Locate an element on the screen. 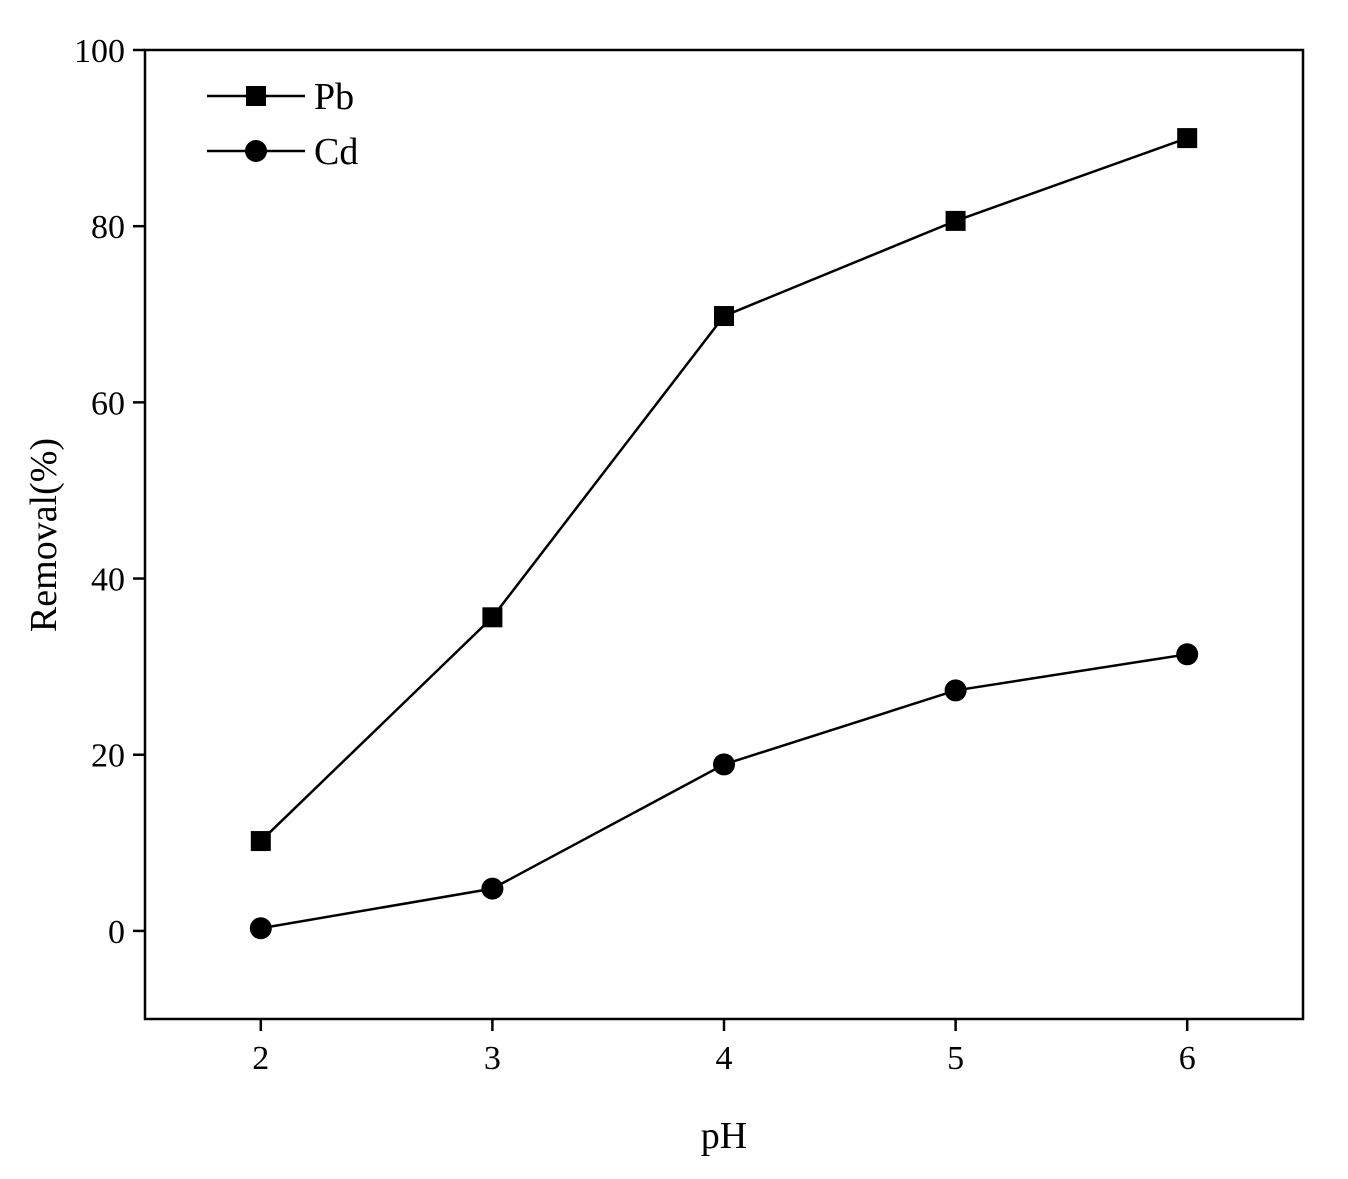 Image resolution: width=1348 pixels, height=1179 pixels. y-tick-label: 100 is located at coordinates (99, 51).